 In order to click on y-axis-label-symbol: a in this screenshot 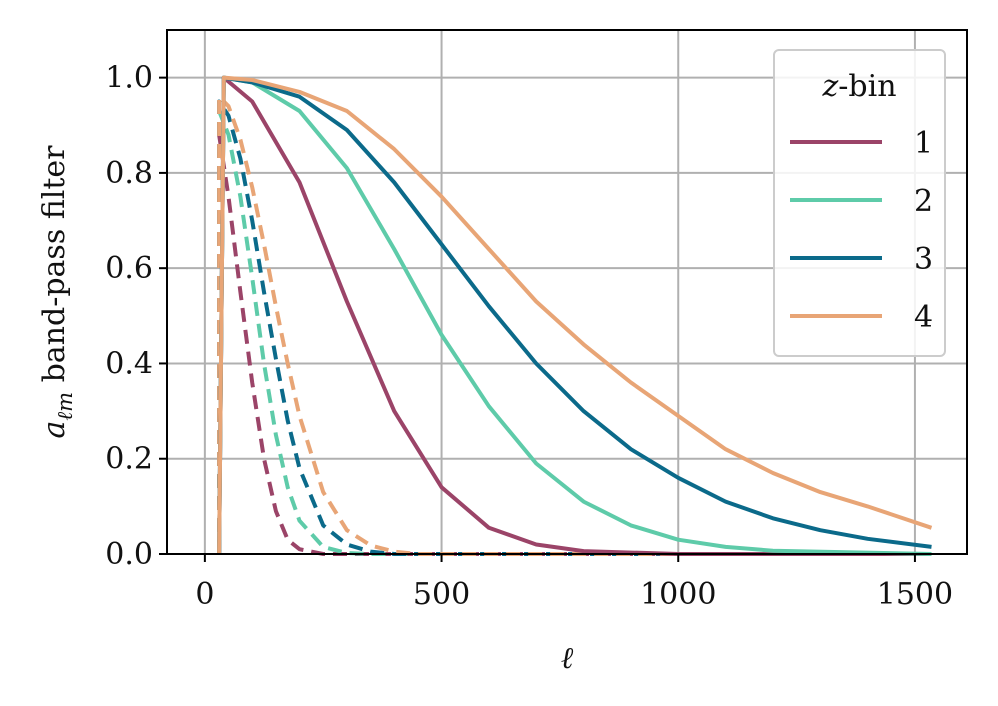, I will do `click(54, 430)`.